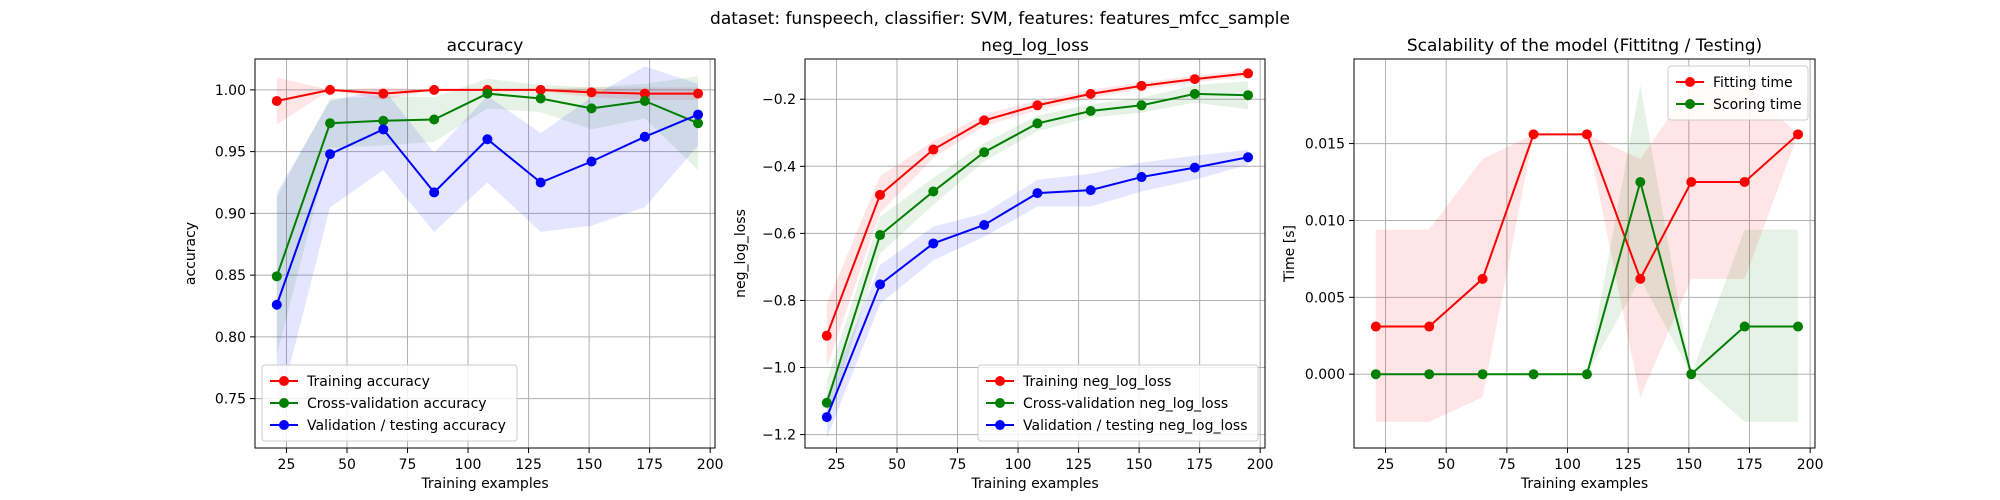 Image resolution: width=2000 pixels, height=500 pixels. Describe the element at coordinates (741, 253) in the screenshot. I see `y-axis-label: neg_log_loss` at that location.